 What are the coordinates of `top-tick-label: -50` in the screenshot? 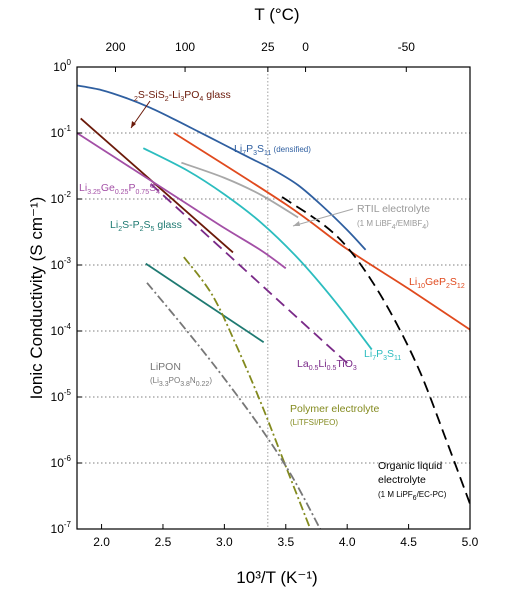 It's located at (407, 47).